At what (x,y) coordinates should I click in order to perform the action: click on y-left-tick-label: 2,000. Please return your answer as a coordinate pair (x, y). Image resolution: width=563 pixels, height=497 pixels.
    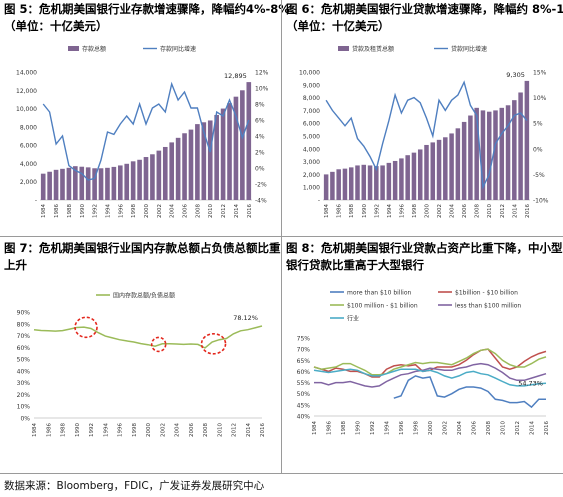
    Looking at the image, I should click on (311, 175).